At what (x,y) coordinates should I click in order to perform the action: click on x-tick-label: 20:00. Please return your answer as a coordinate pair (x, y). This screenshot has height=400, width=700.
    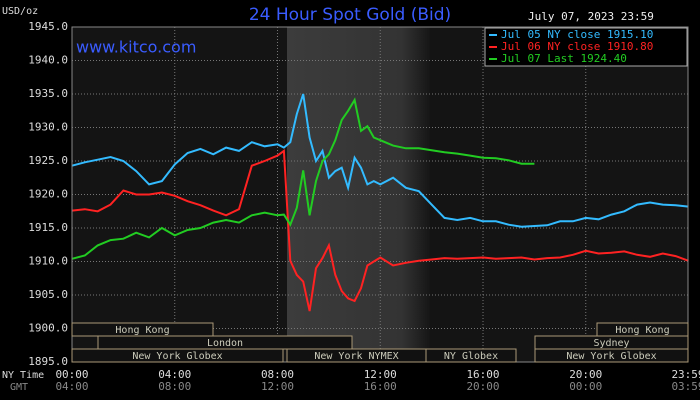
    Looking at the image, I should click on (585, 374).